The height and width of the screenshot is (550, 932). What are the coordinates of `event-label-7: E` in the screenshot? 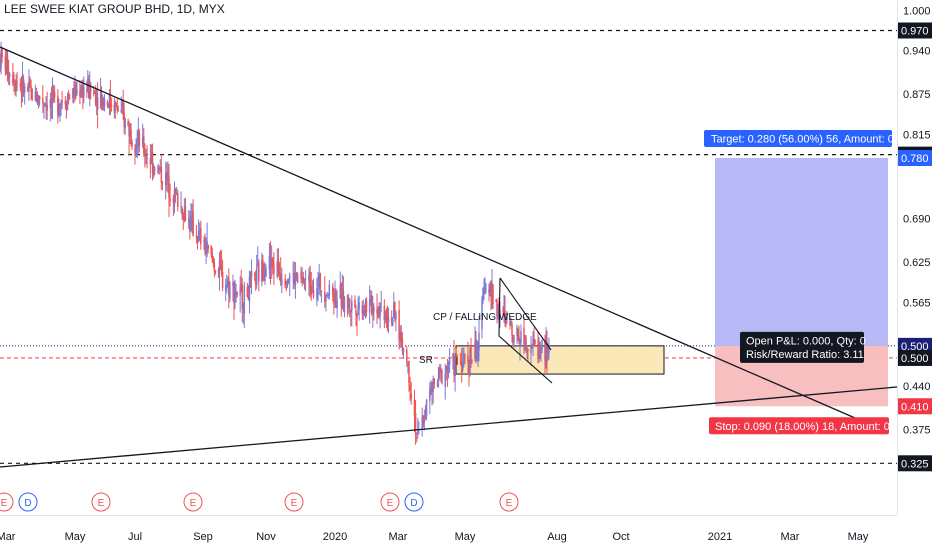 It's located at (509, 503).